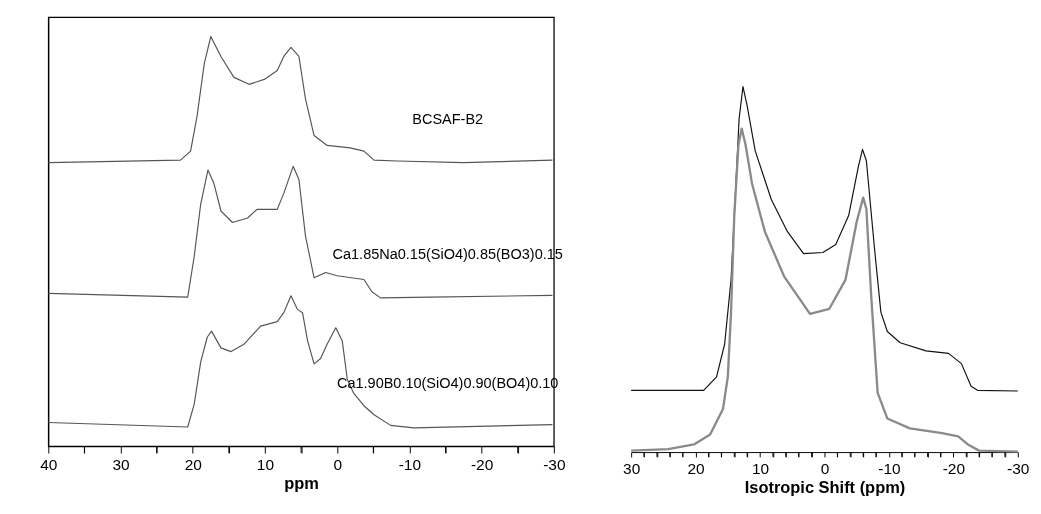 This screenshot has width=1041, height=514. What do you see at coordinates (301, 483) in the screenshot?
I see `x-axis-title: ppm` at bounding box center [301, 483].